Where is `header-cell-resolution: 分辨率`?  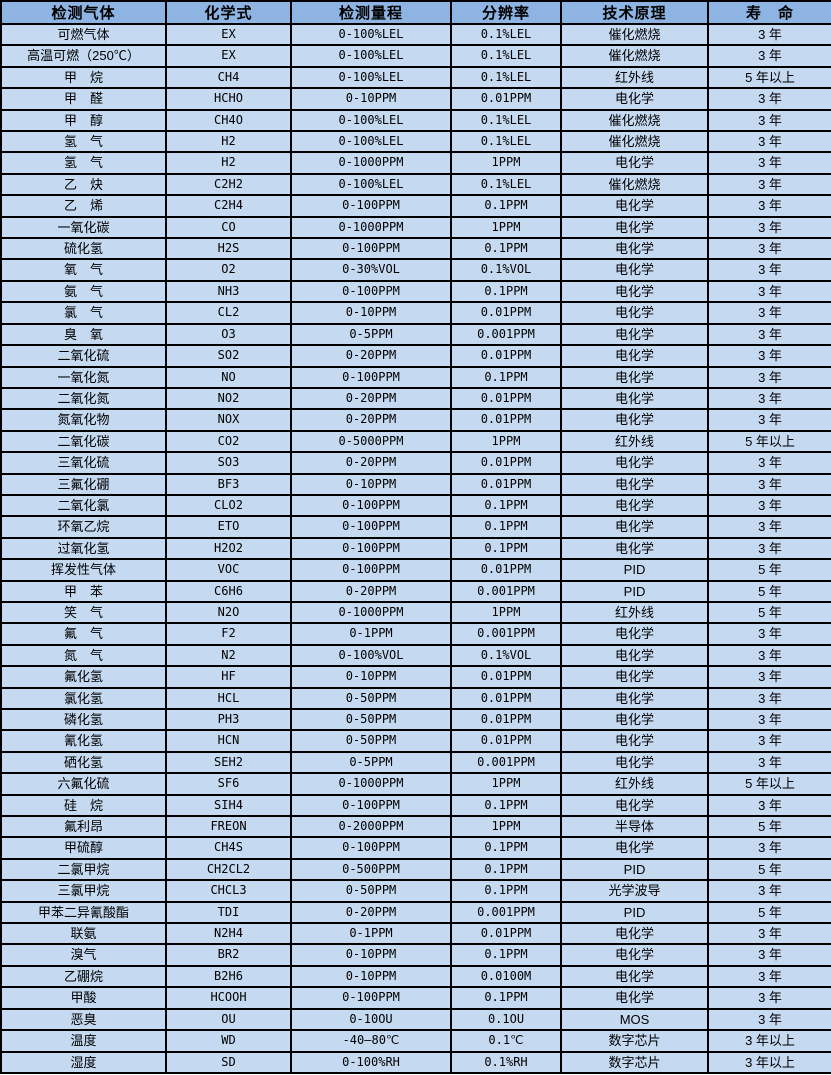
header-cell-resolution: 分辨率 is located at coordinates (506, 12).